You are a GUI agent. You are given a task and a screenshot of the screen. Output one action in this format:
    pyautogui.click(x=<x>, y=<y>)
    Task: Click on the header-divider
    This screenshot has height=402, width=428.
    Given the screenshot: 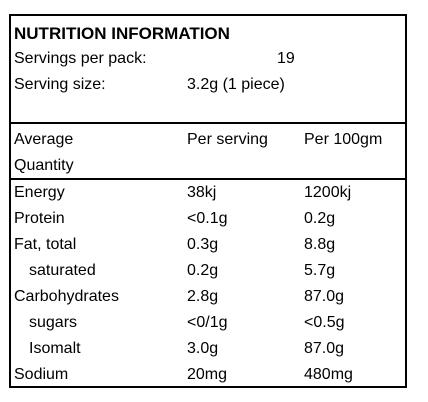 What is the action you would take?
    pyautogui.click(x=208, y=123)
    